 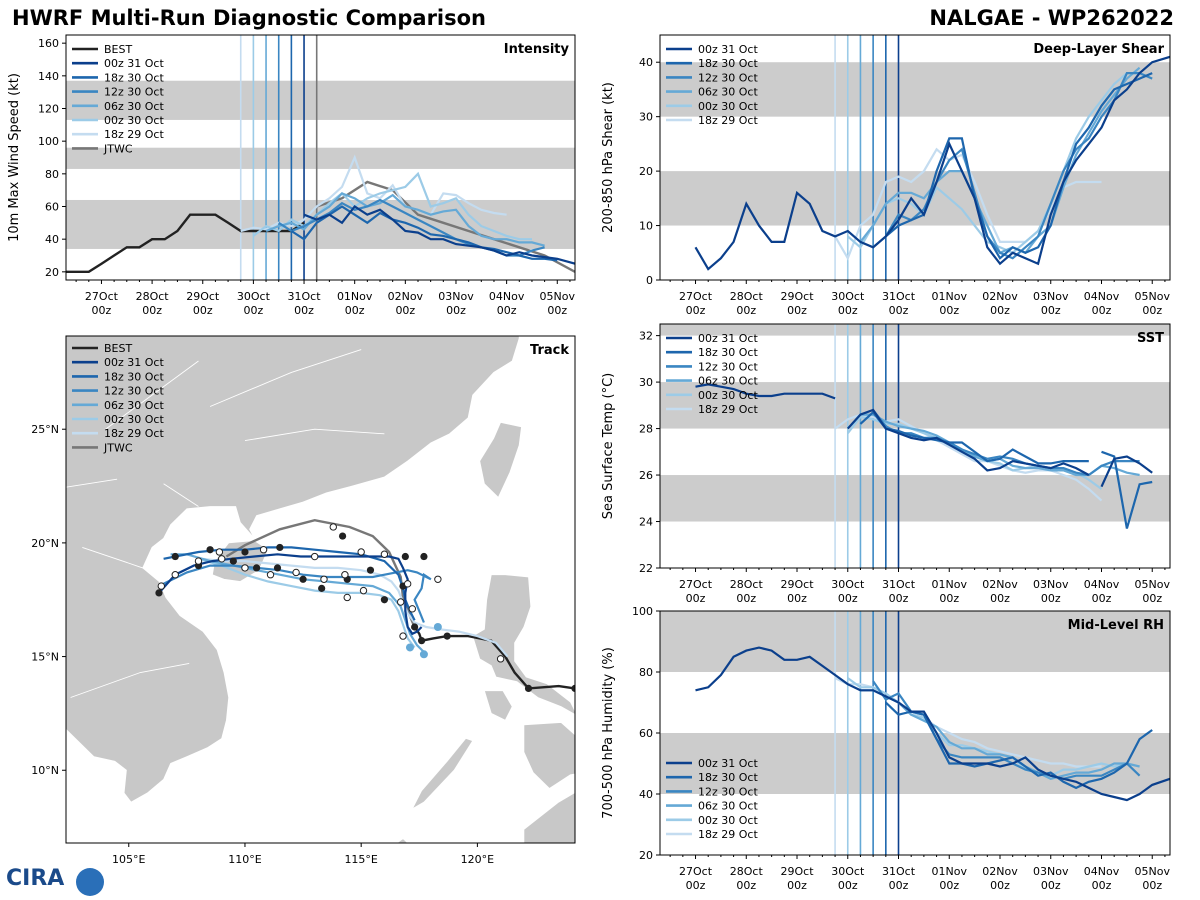 What do you see at coordinates (558, 296) in the screenshot?
I see `intensity-xtick-label: 05Nov` at bounding box center [558, 296].